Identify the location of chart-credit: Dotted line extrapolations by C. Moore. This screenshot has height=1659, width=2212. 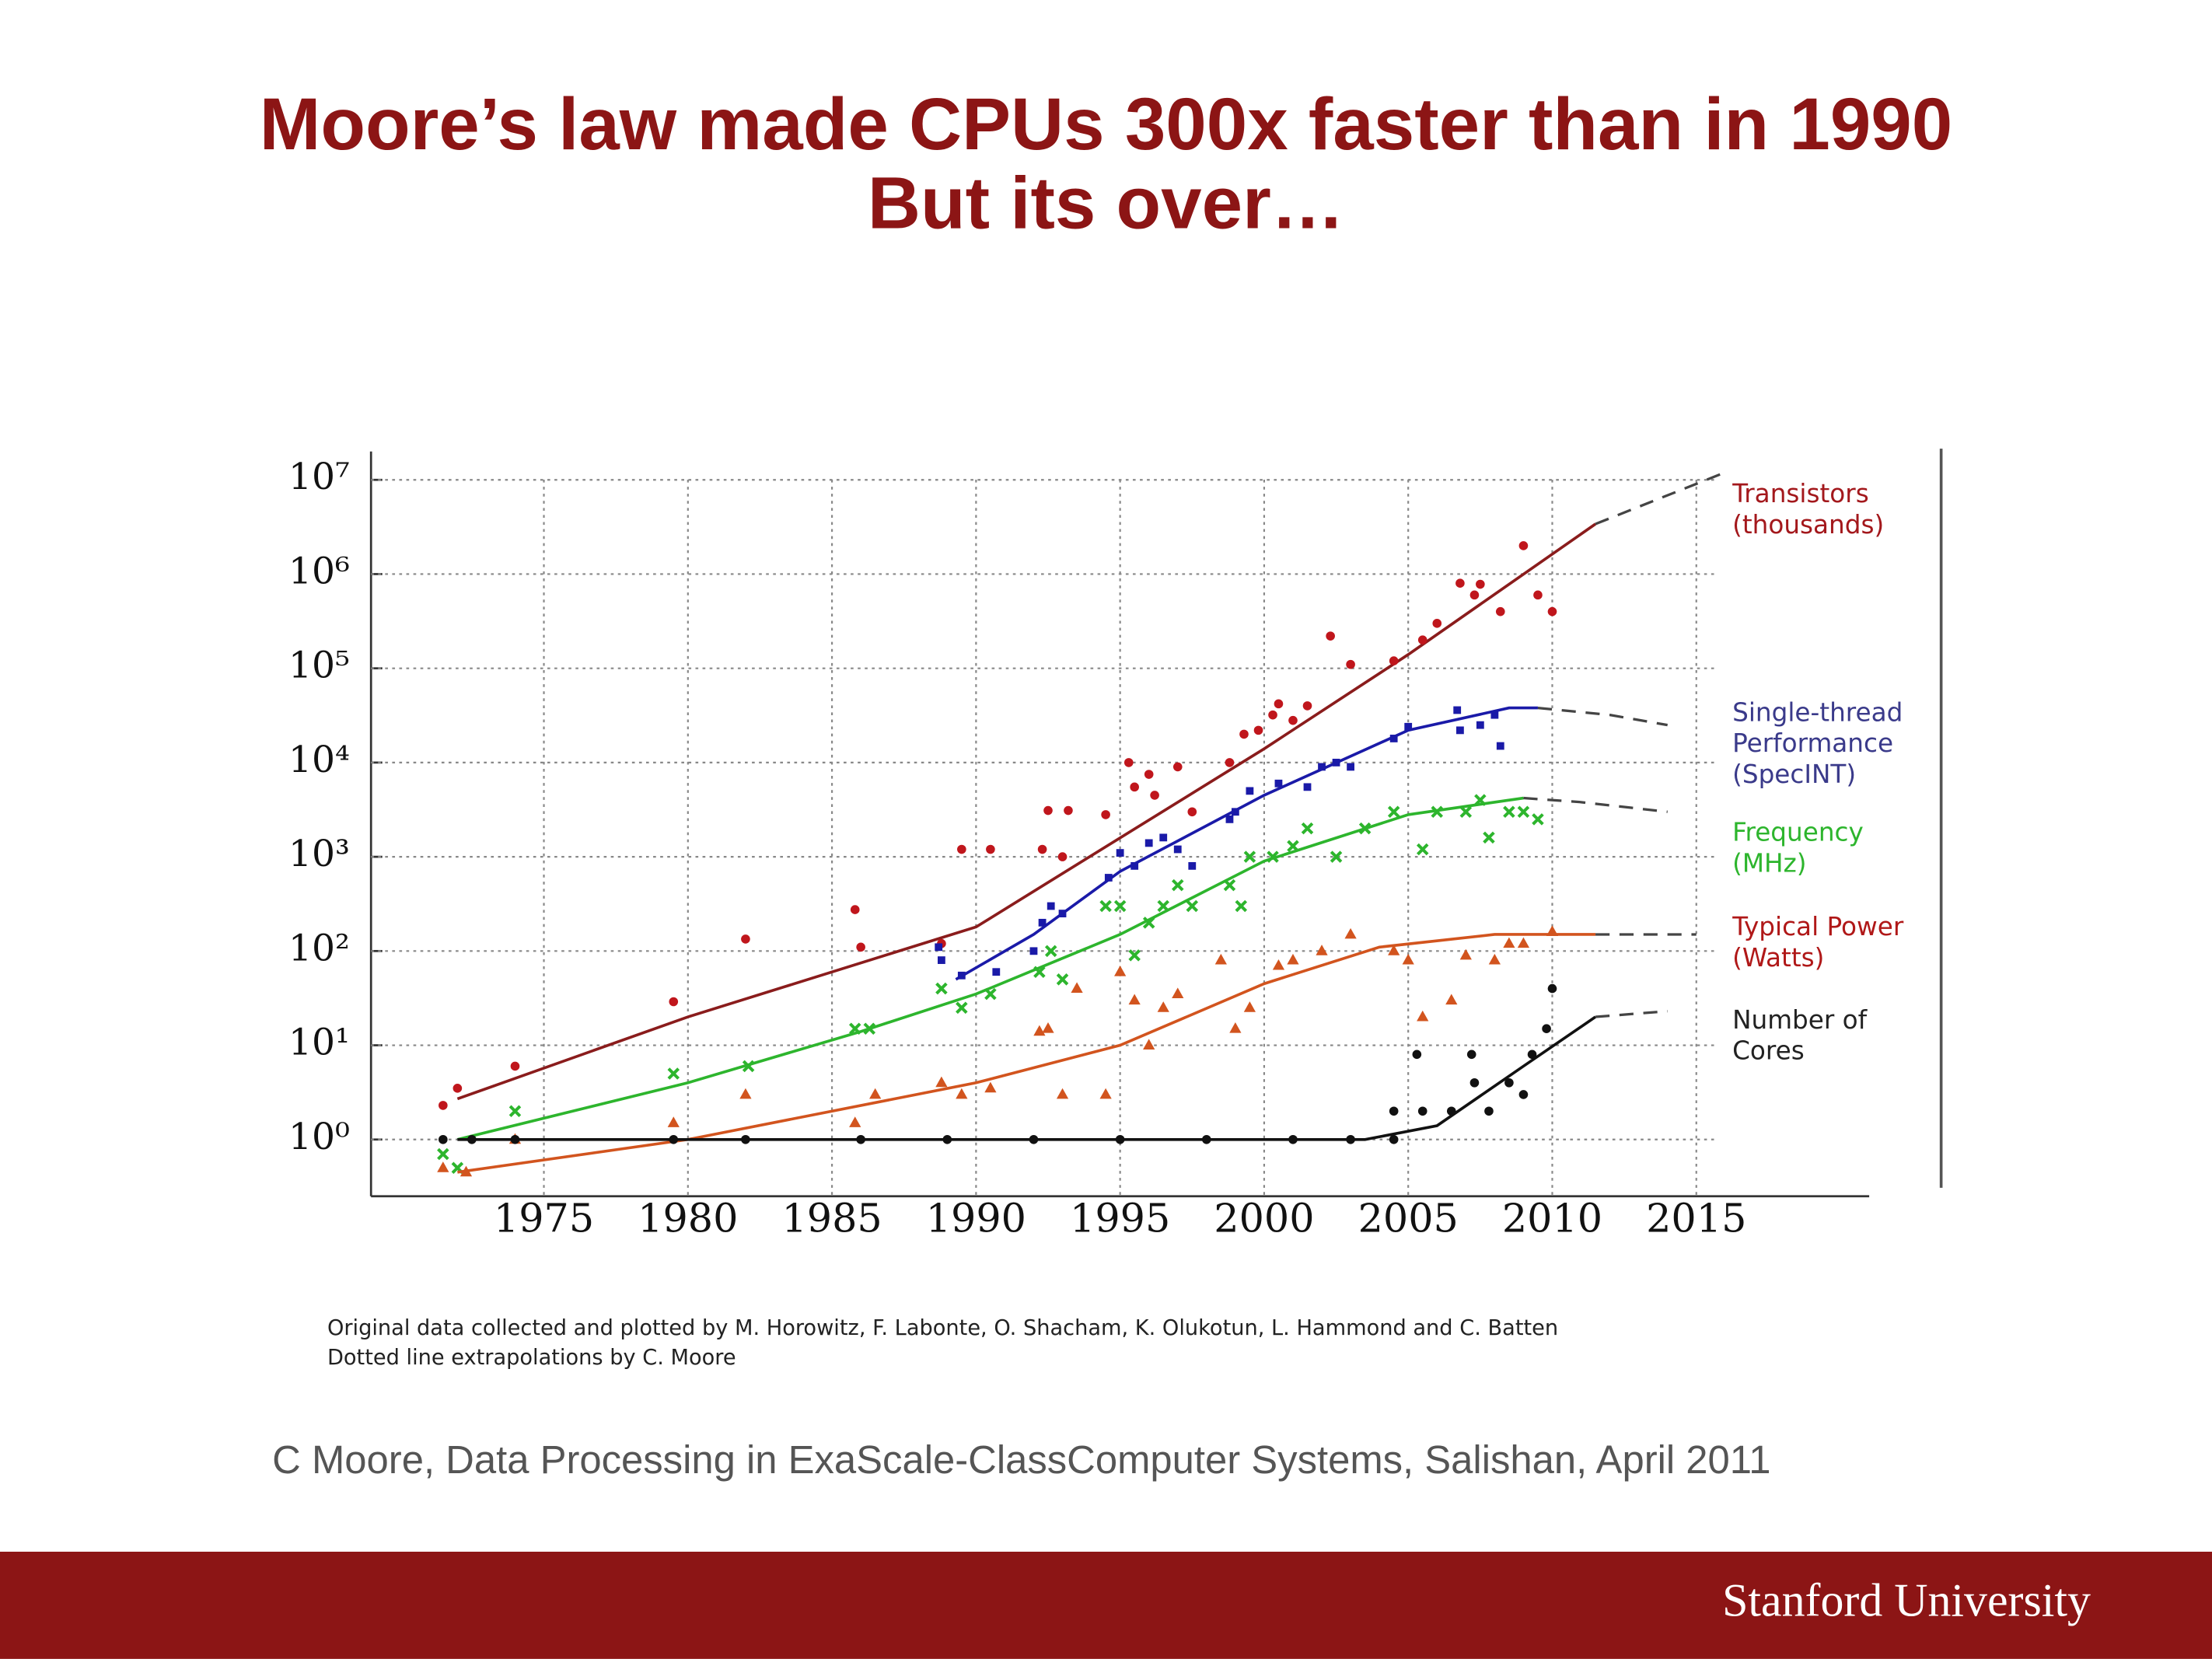
(531, 1358).